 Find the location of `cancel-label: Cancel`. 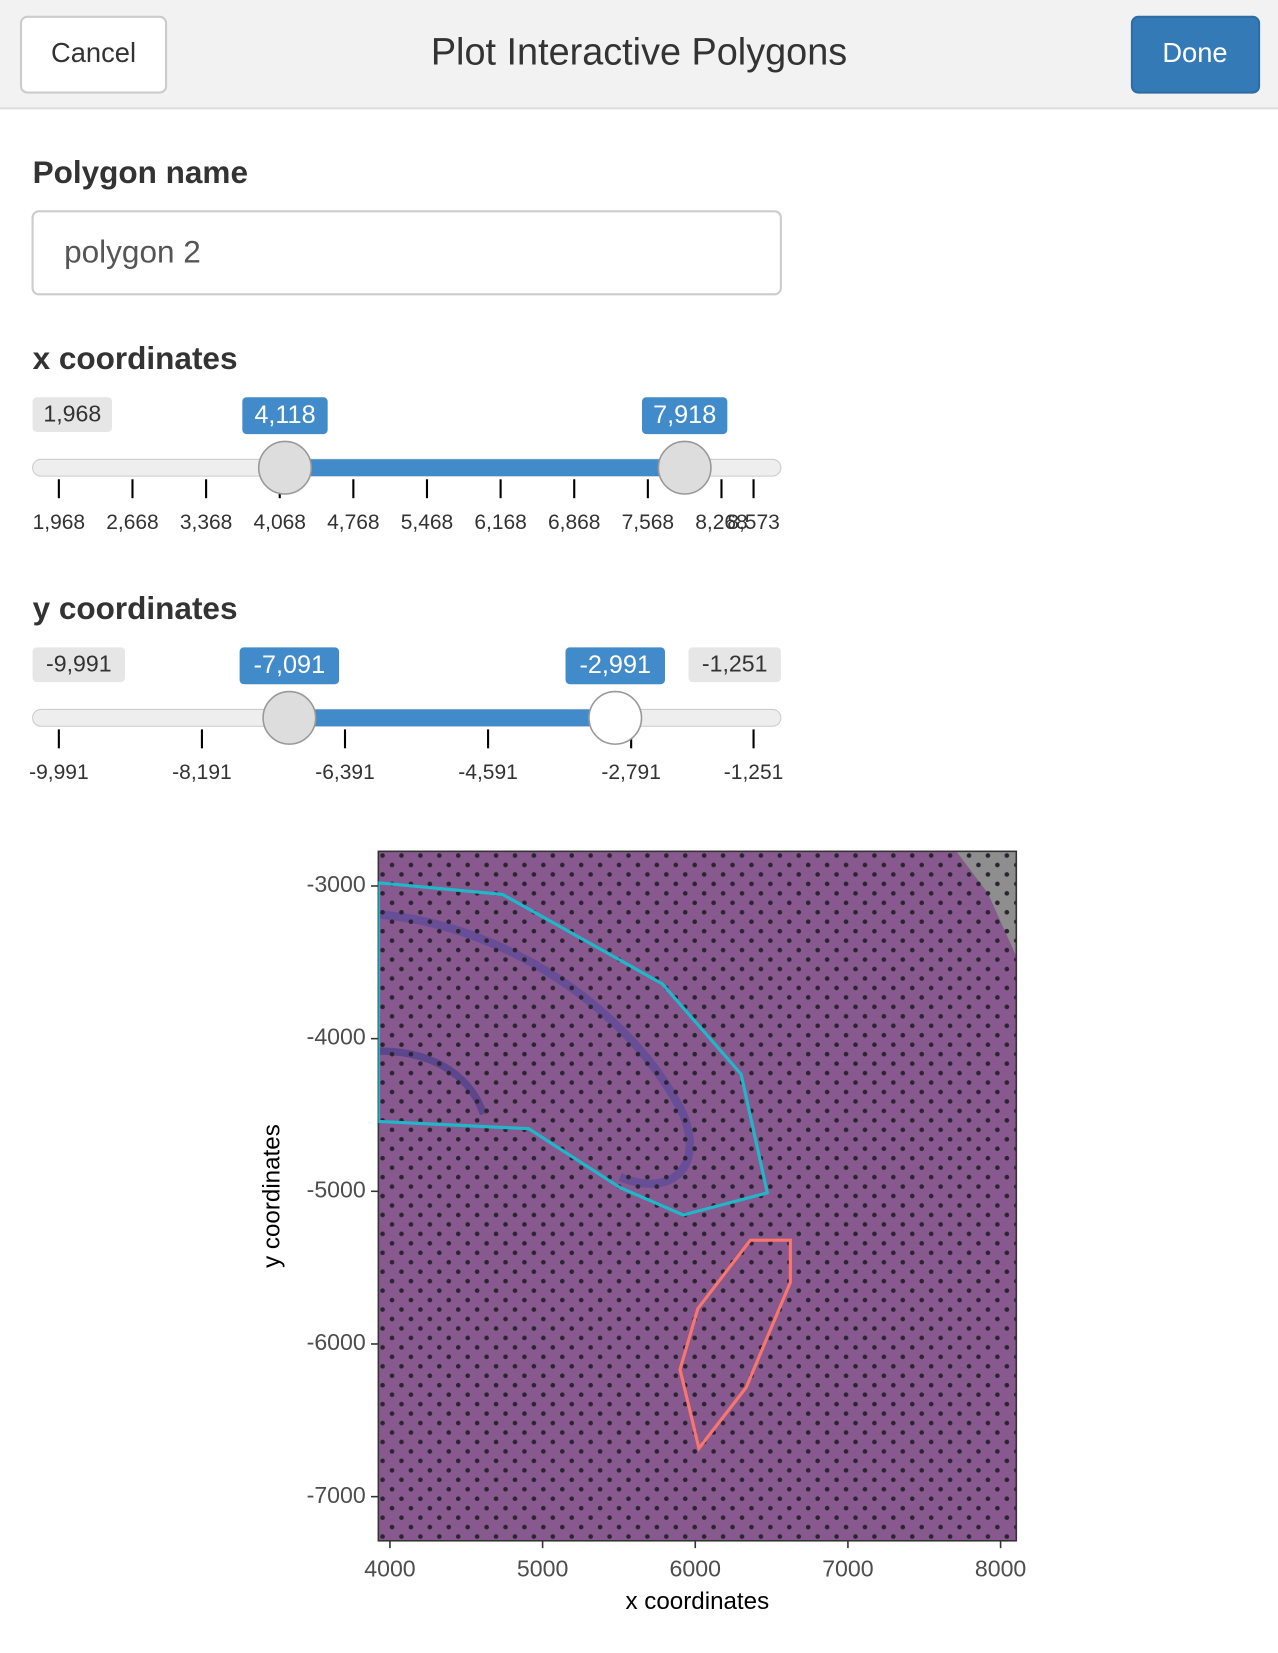

cancel-label: Cancel is located at coordinates (93, 52).